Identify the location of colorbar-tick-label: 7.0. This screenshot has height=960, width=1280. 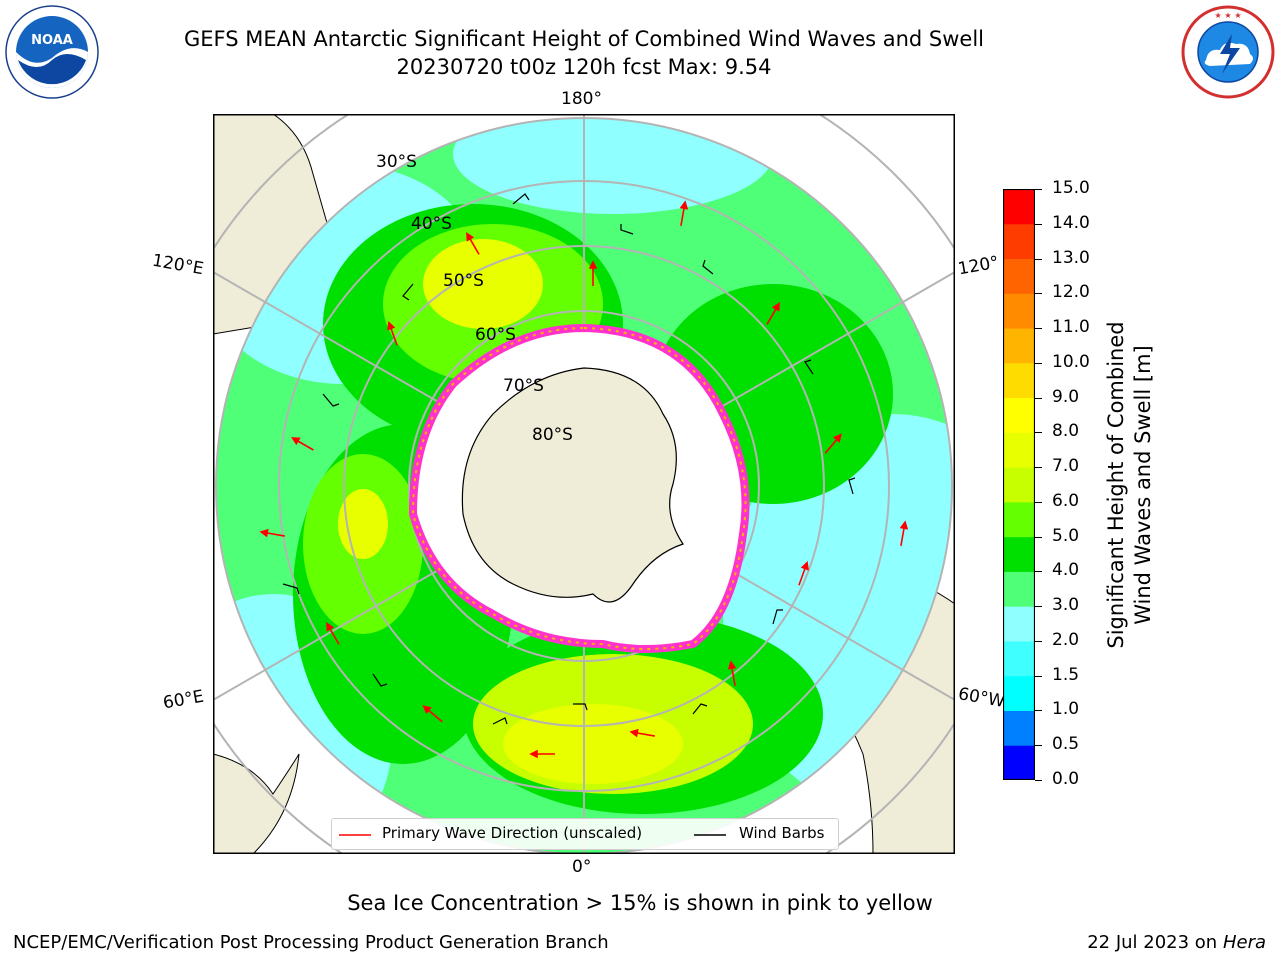
(1066, 466).